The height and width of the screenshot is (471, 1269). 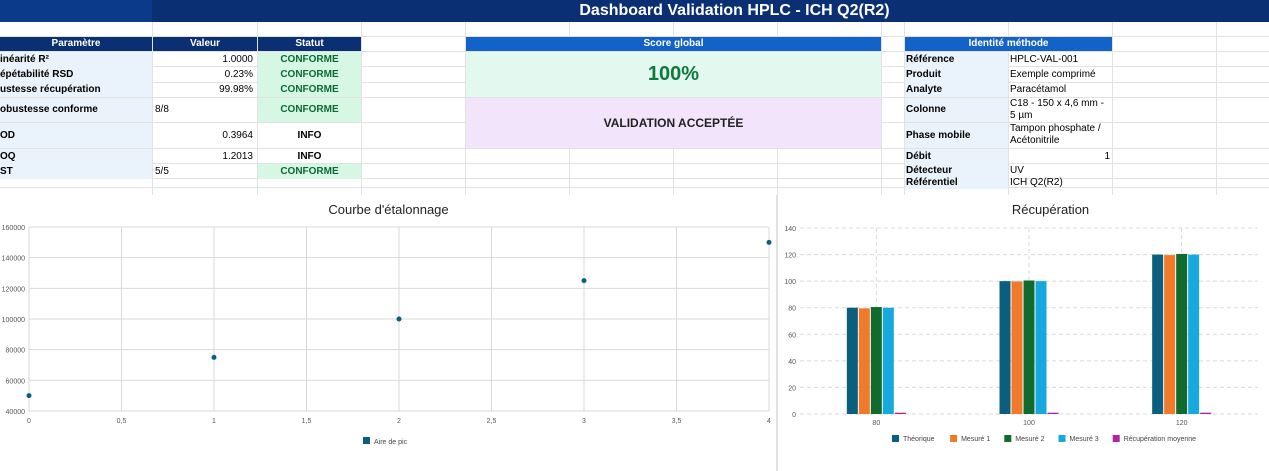 I want to click on identity-label-detecteur: Détecteur, so click(x=956, y=170).